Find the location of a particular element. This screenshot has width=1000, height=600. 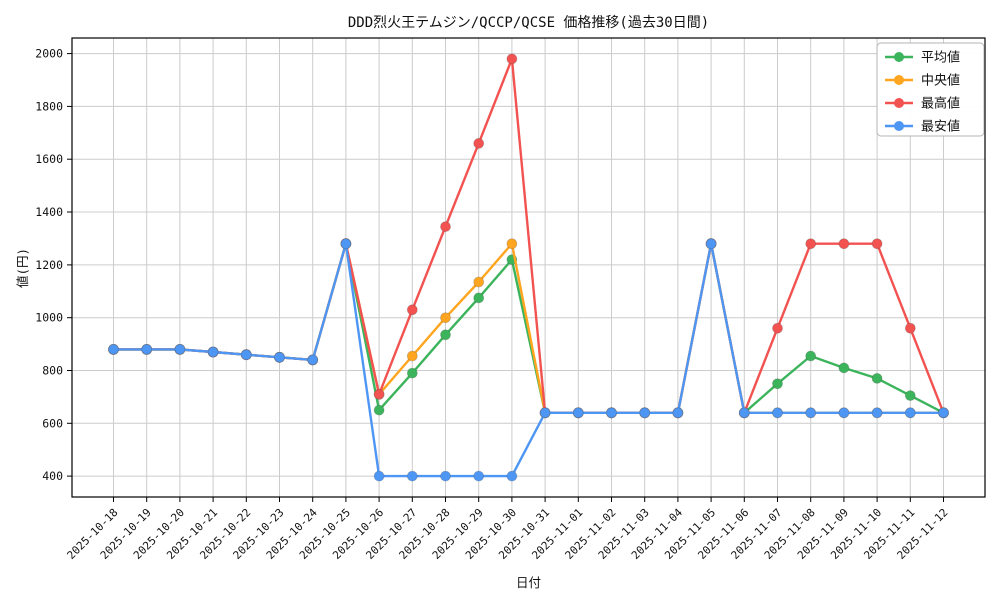

legend-label-avg: 平均値 is located at coordinates (940, 58).